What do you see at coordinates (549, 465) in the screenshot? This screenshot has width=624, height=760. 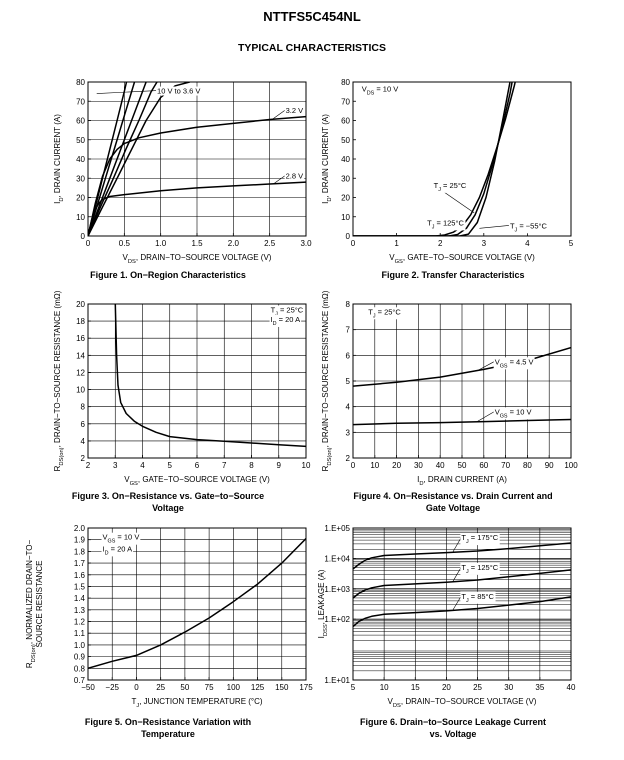 I see `x-tick-label: 90` at bounding box center [549, 465].